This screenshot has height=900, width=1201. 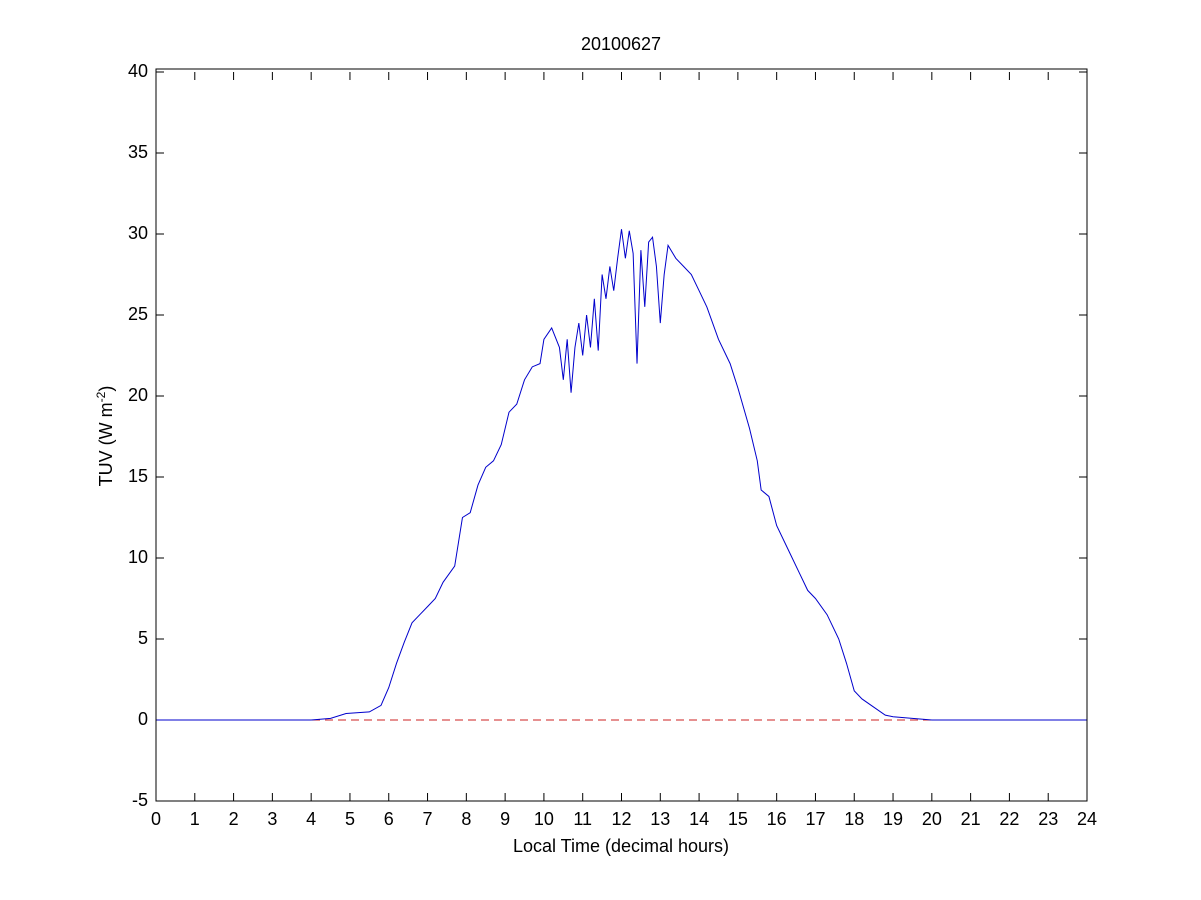 What do you see at coordinates (971, 819) in the screenshot?
I see `x-tick-label: 21` at bounding box center [971, 819].